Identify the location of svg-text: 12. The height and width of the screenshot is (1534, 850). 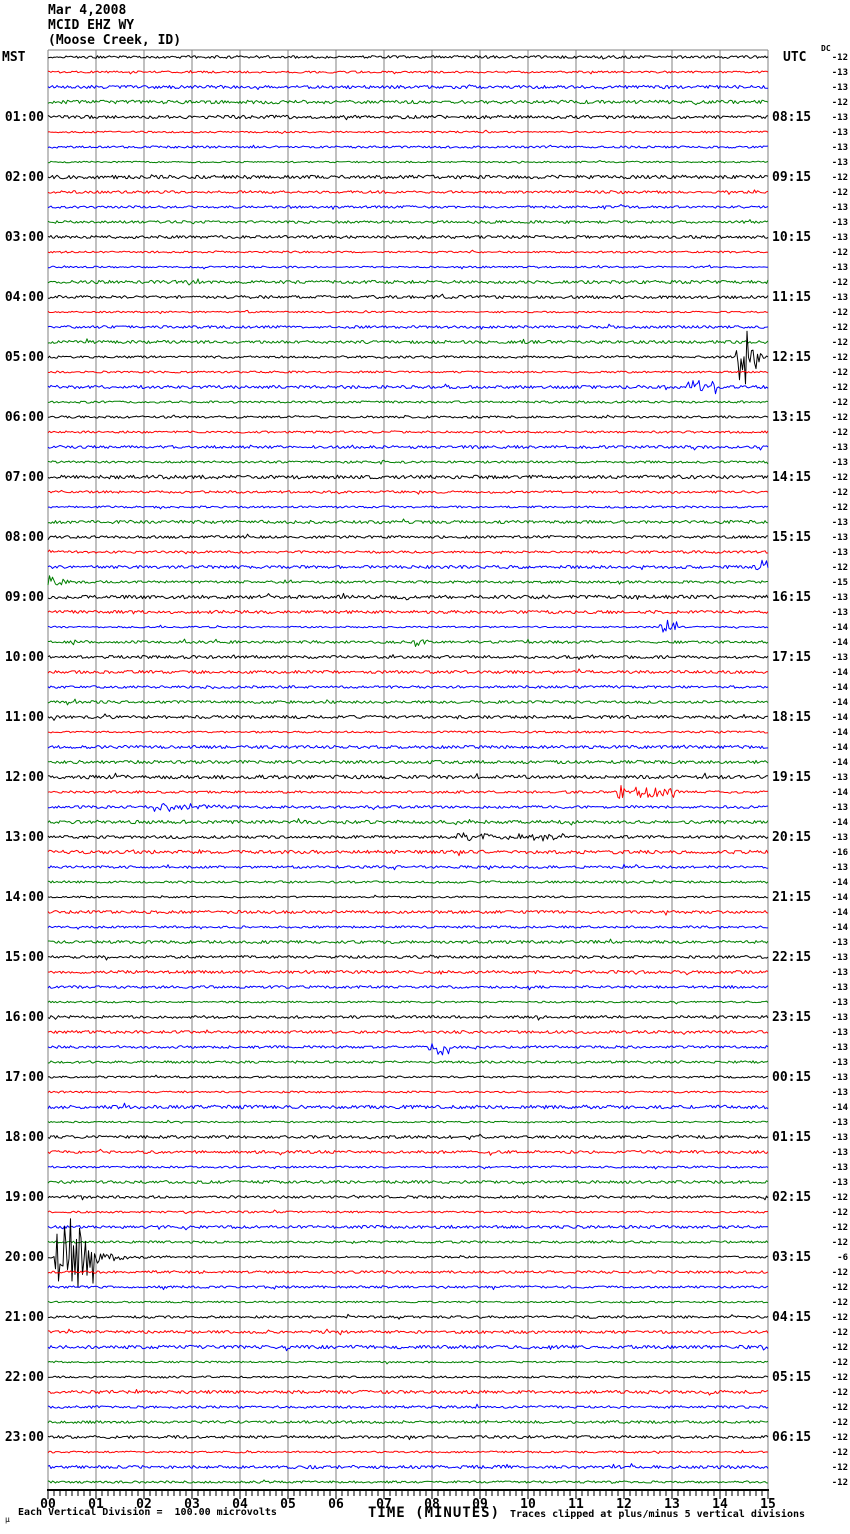
(624, 1504).